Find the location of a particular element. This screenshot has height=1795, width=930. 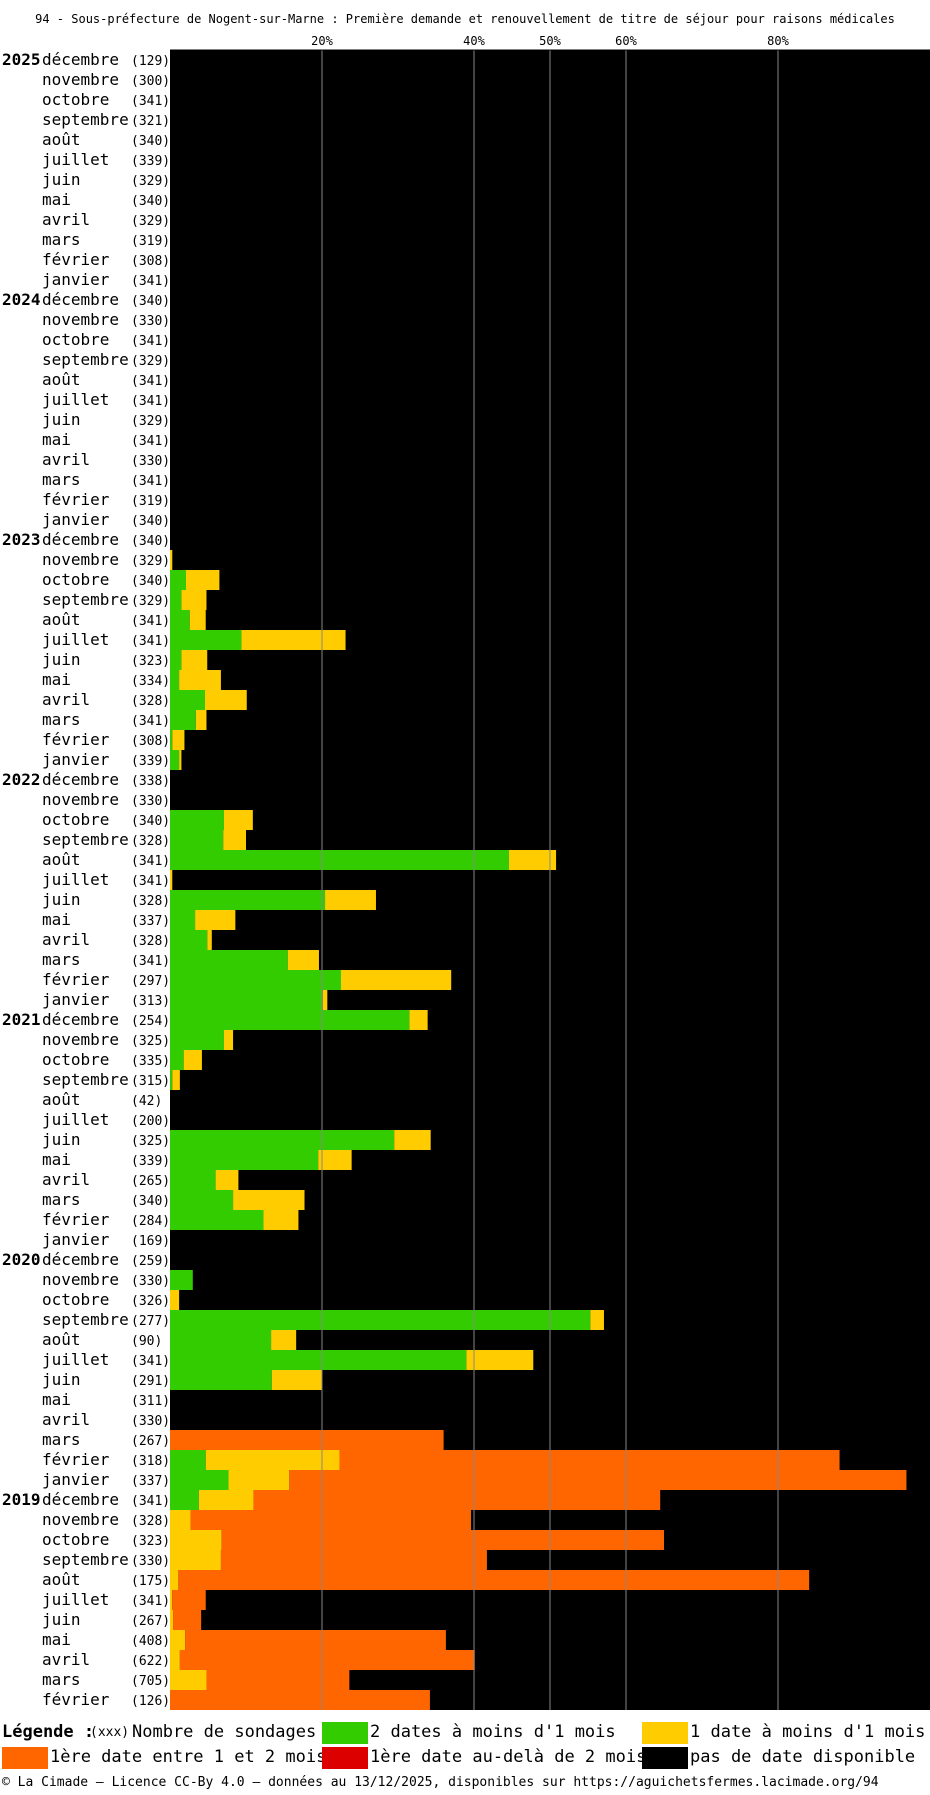

count-label: (291) is located at coordinates (150, 1381).